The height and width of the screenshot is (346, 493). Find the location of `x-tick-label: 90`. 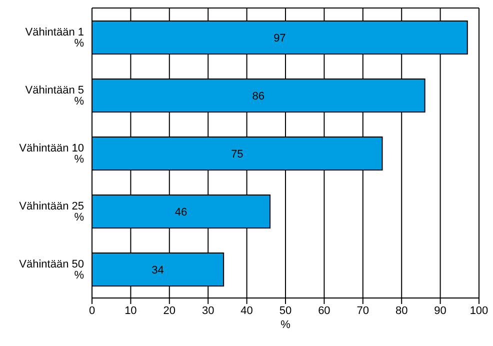

x-tick-label: 90 is located at coordinates (440, 310).